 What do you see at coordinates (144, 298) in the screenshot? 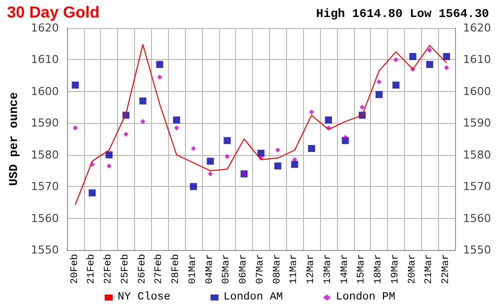
I see `legend-label: NY Close` at bounding box center [144, 298].